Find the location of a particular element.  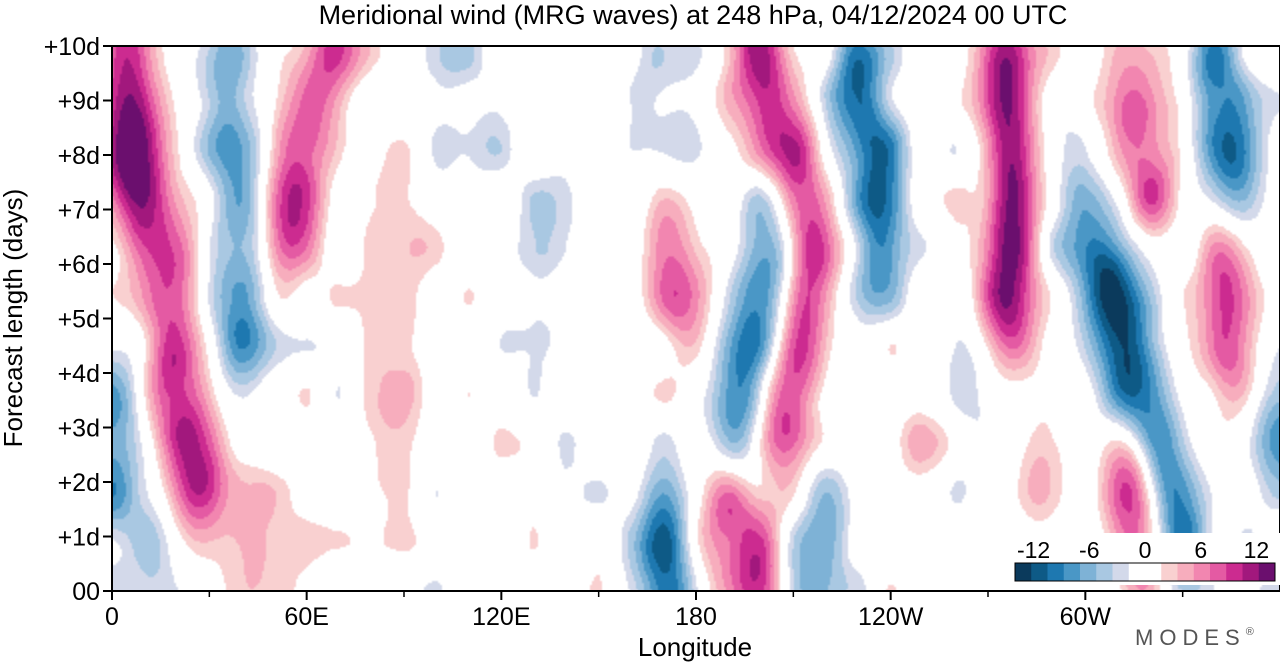

x-tick-label: 180 is located at coordinates (696, 617).